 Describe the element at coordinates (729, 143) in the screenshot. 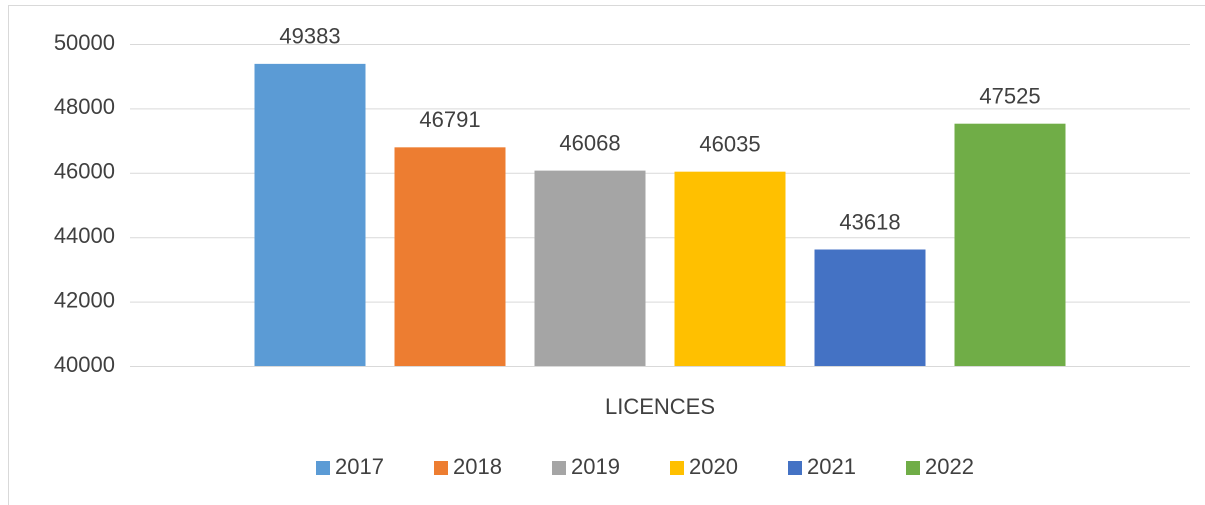

I see `data-label: 46035` at that location.